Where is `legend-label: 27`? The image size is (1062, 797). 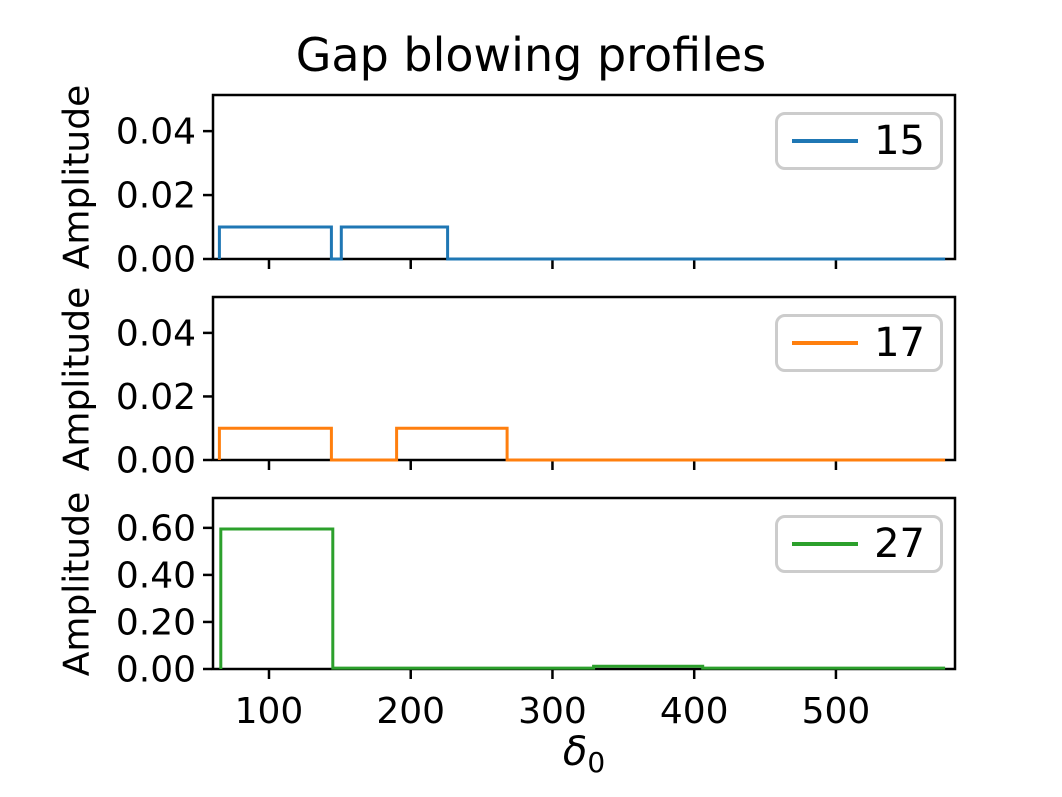 legend-label: 27 is located at coordinates (899, 544).